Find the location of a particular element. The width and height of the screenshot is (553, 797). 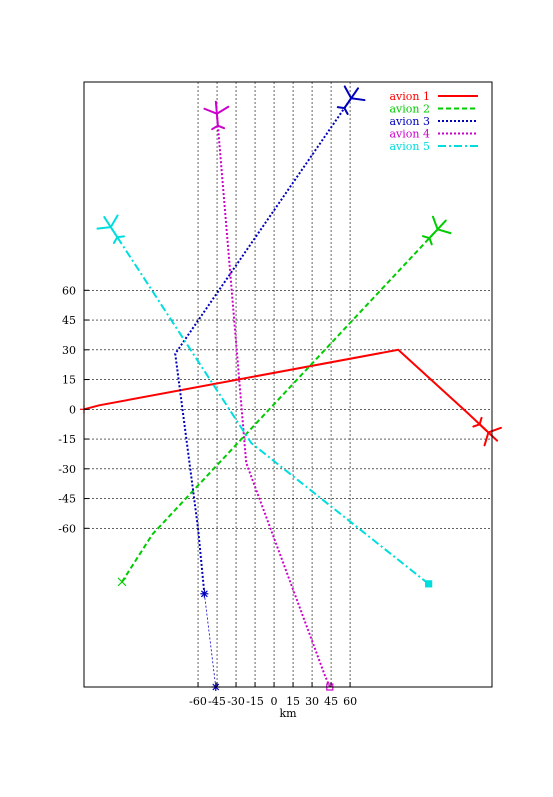

legend-label-2: avion 2 is located at coordinates (410, 109).